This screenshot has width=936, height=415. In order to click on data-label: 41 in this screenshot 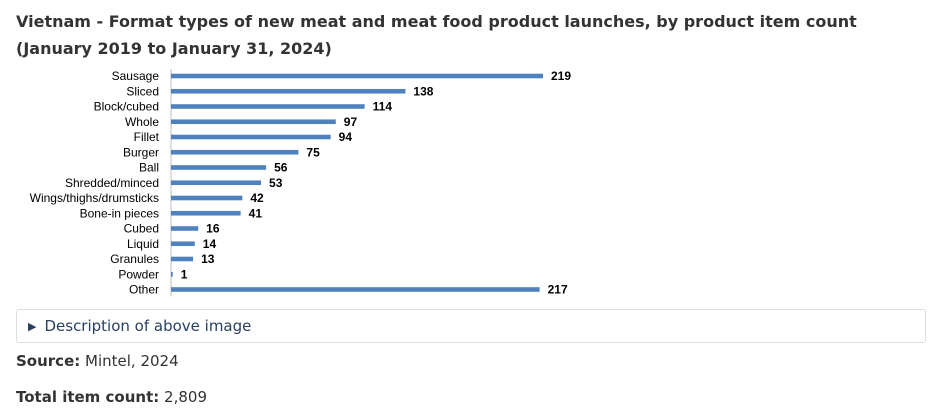, I will do `click(256, 213)`.